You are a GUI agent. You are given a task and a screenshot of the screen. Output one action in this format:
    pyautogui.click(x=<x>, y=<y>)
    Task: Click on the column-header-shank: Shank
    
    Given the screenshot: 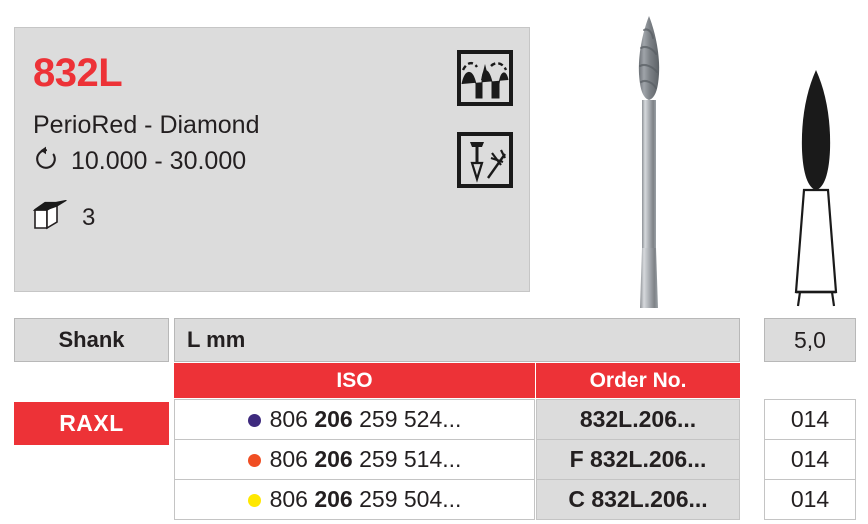 What is the action you would take?
    pyautogui.click(x=91, y=340)
    